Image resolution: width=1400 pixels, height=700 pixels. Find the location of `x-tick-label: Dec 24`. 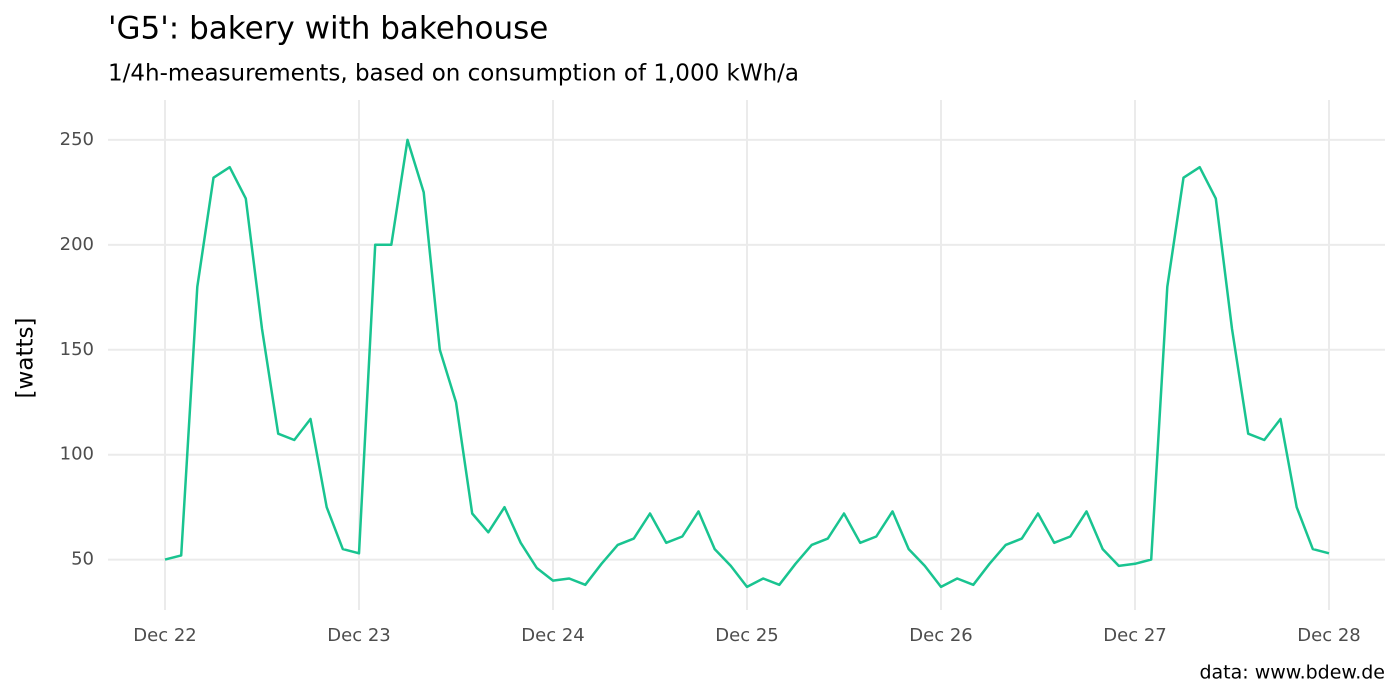

x-tick-label: Dec 24 is located at coordinates (552, 635).